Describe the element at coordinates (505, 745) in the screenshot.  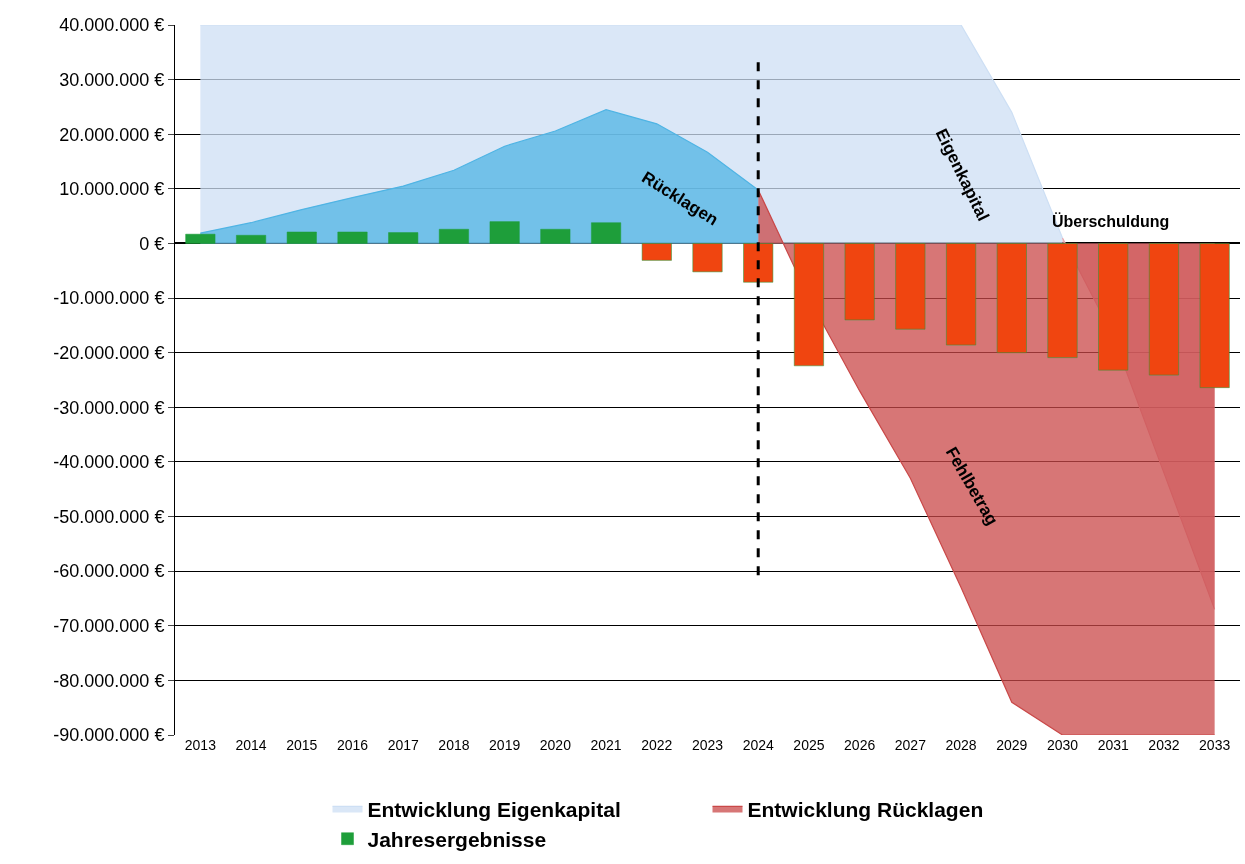
I see `x-tick-label: 2019` at that location.